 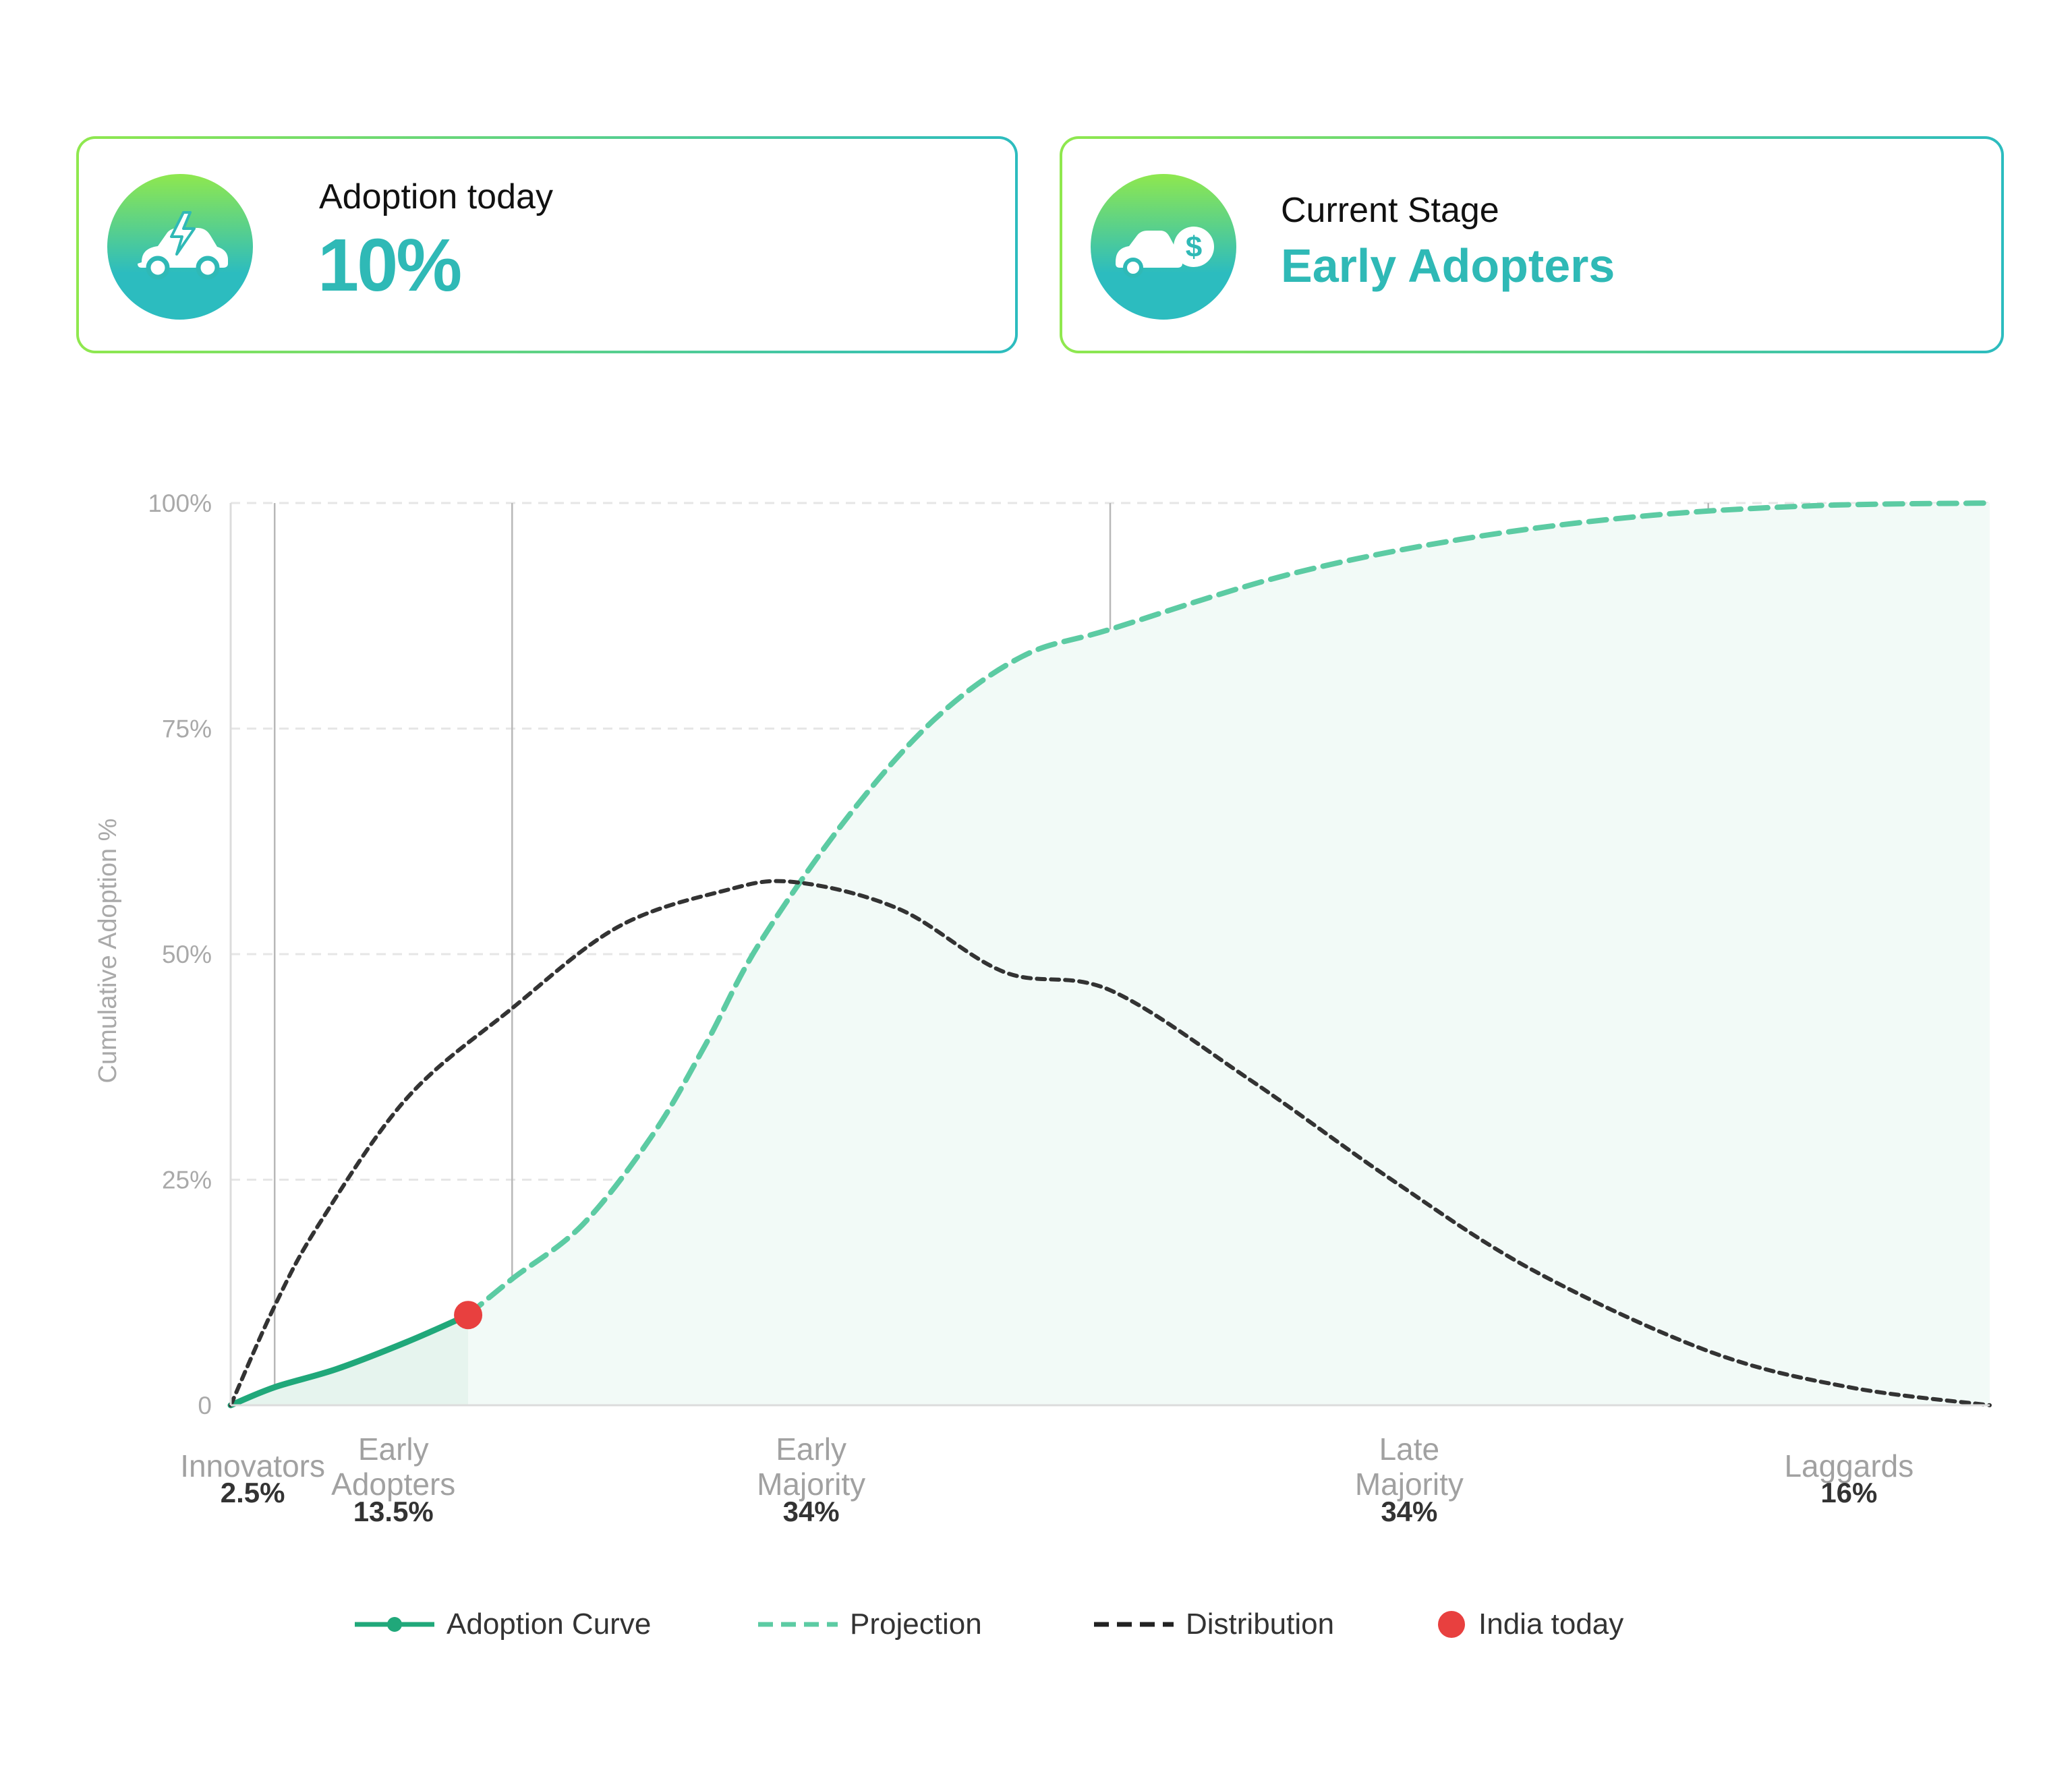 I want to click on legend-india-today: India today, so click(x=1530, y=1625).